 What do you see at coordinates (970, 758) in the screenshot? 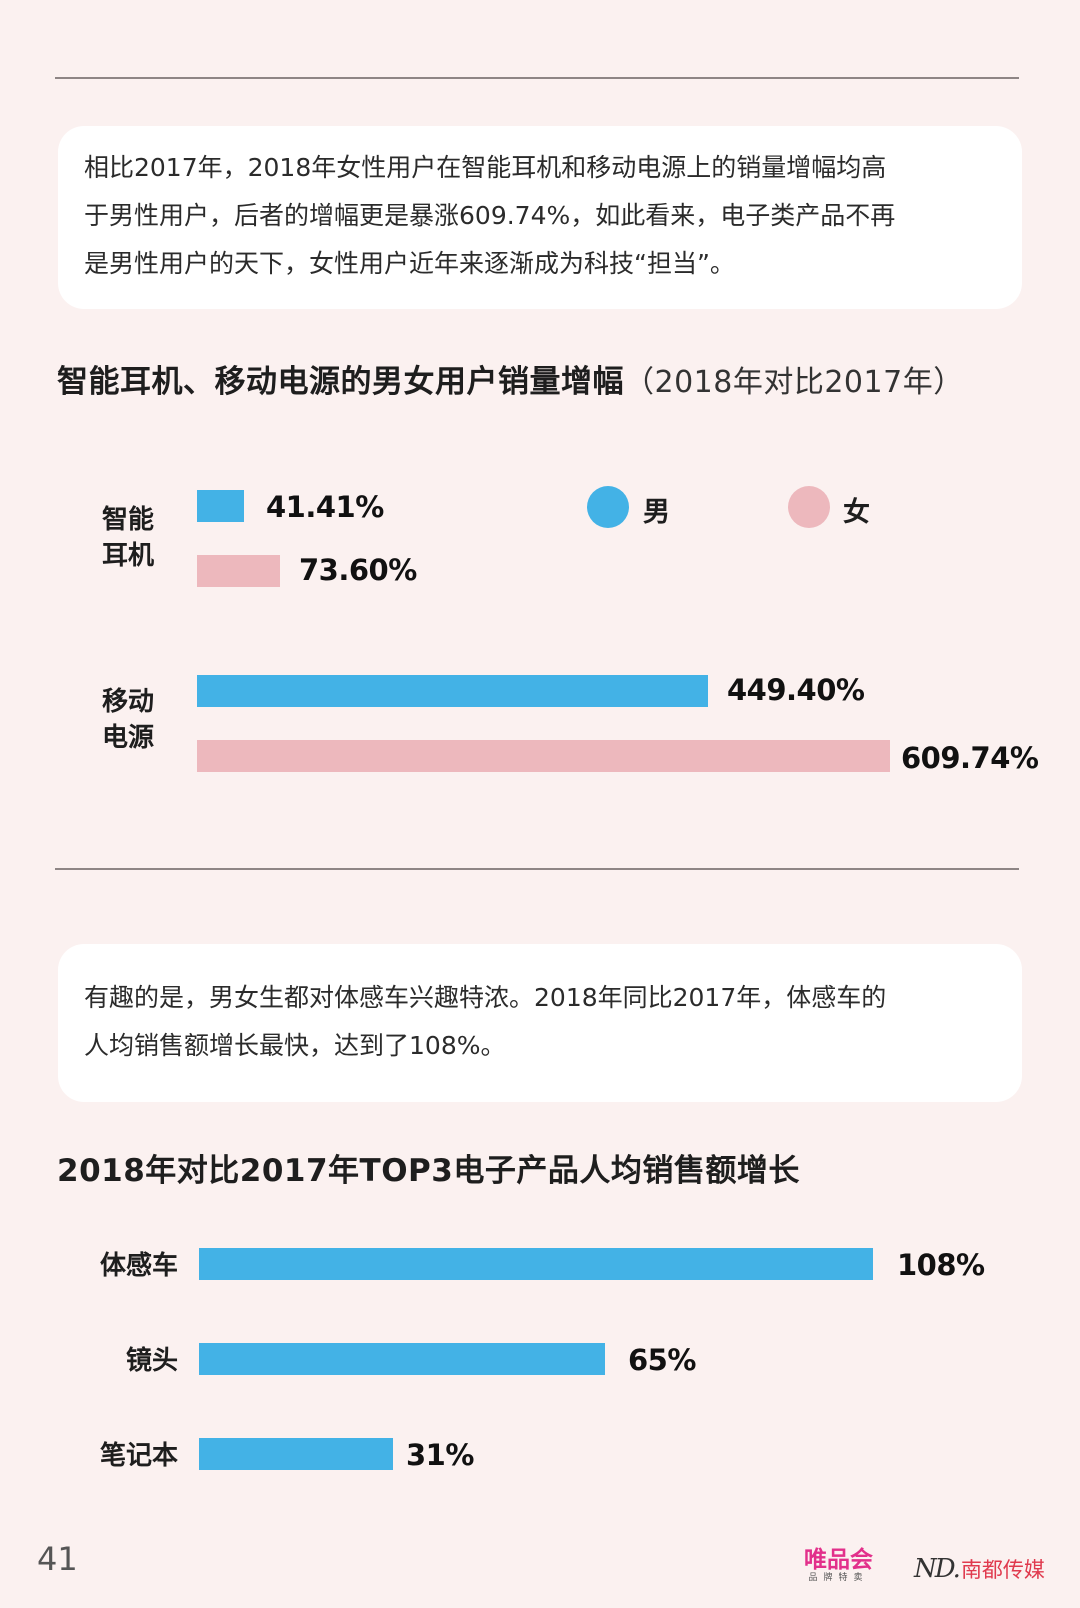
I see `value-powerbank-female: 609.74%` at bounding box center [970, 758].